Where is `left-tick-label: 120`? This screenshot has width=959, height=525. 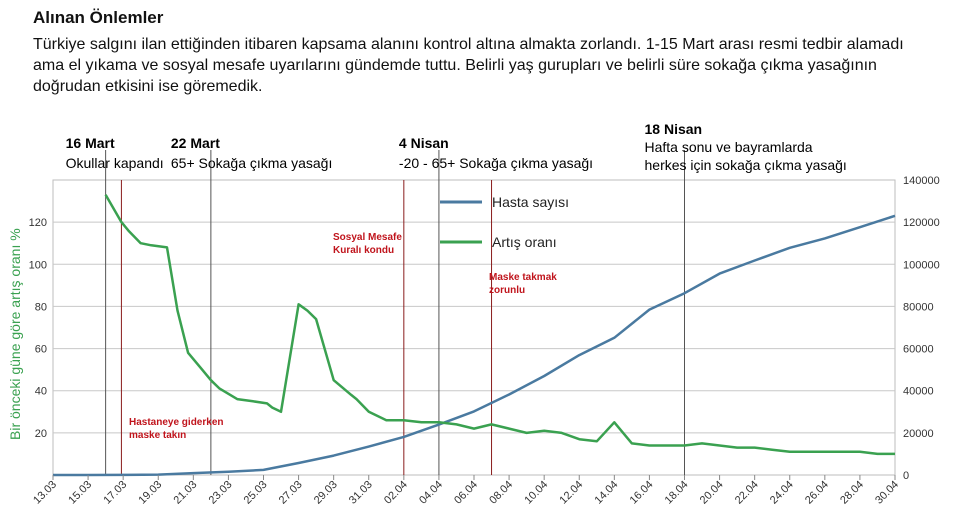 left-tick-label: 120 is located at coordinates (38, 223).